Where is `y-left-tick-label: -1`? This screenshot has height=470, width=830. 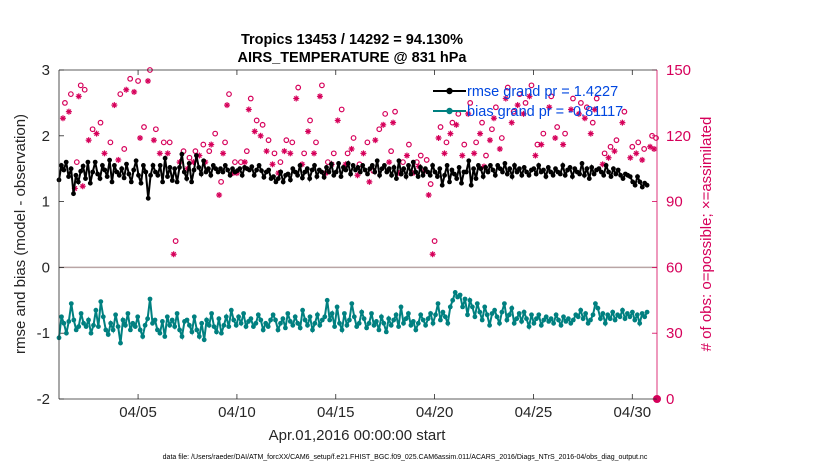 y-left-tick-label: -1 is located at coordinates (43, 333).